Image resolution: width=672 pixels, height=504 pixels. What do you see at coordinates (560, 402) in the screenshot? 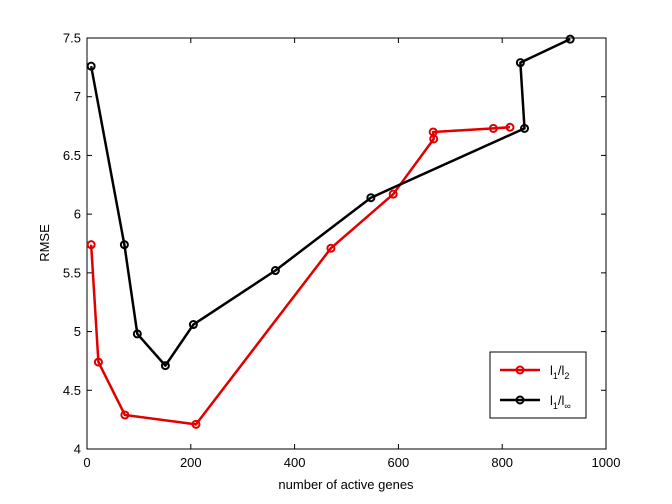
I see `legend-entry-2: l1/l∞` at bounding box center [560, 402].